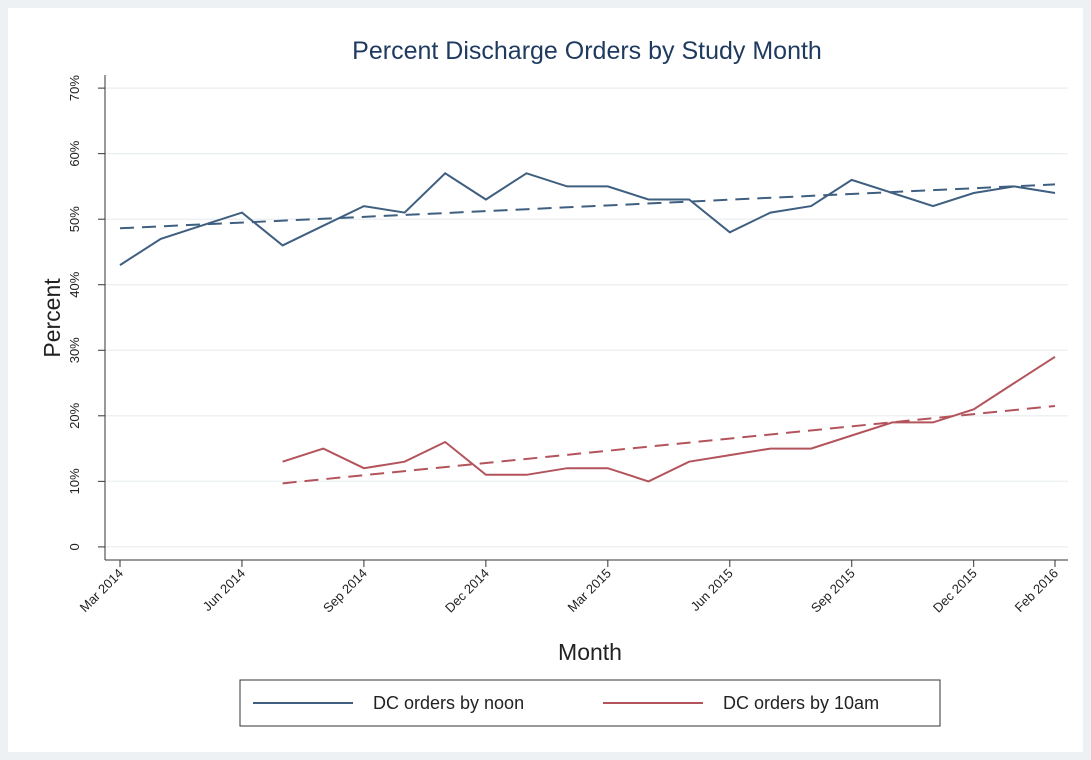  Describe the element at coordinates (74, 88) in the screenshot. I see `y-tick-label: 70%` at that location.